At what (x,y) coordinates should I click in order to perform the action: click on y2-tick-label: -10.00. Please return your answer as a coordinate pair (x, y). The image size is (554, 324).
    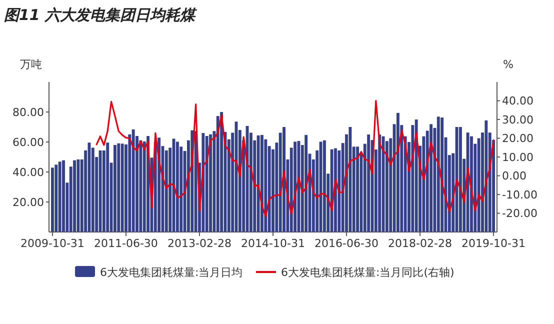
    Looking at the image, I should click on (520, 195).